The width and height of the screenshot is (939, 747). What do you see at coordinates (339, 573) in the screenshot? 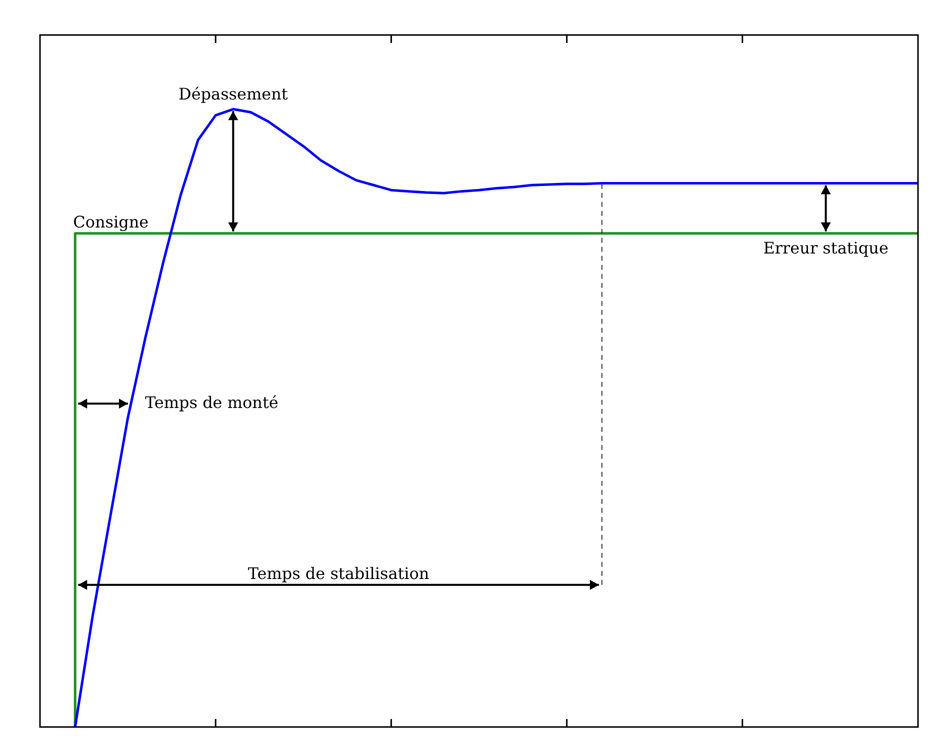
I see `annotation: Temps de stabilisation` at bounding box center [339, 573].